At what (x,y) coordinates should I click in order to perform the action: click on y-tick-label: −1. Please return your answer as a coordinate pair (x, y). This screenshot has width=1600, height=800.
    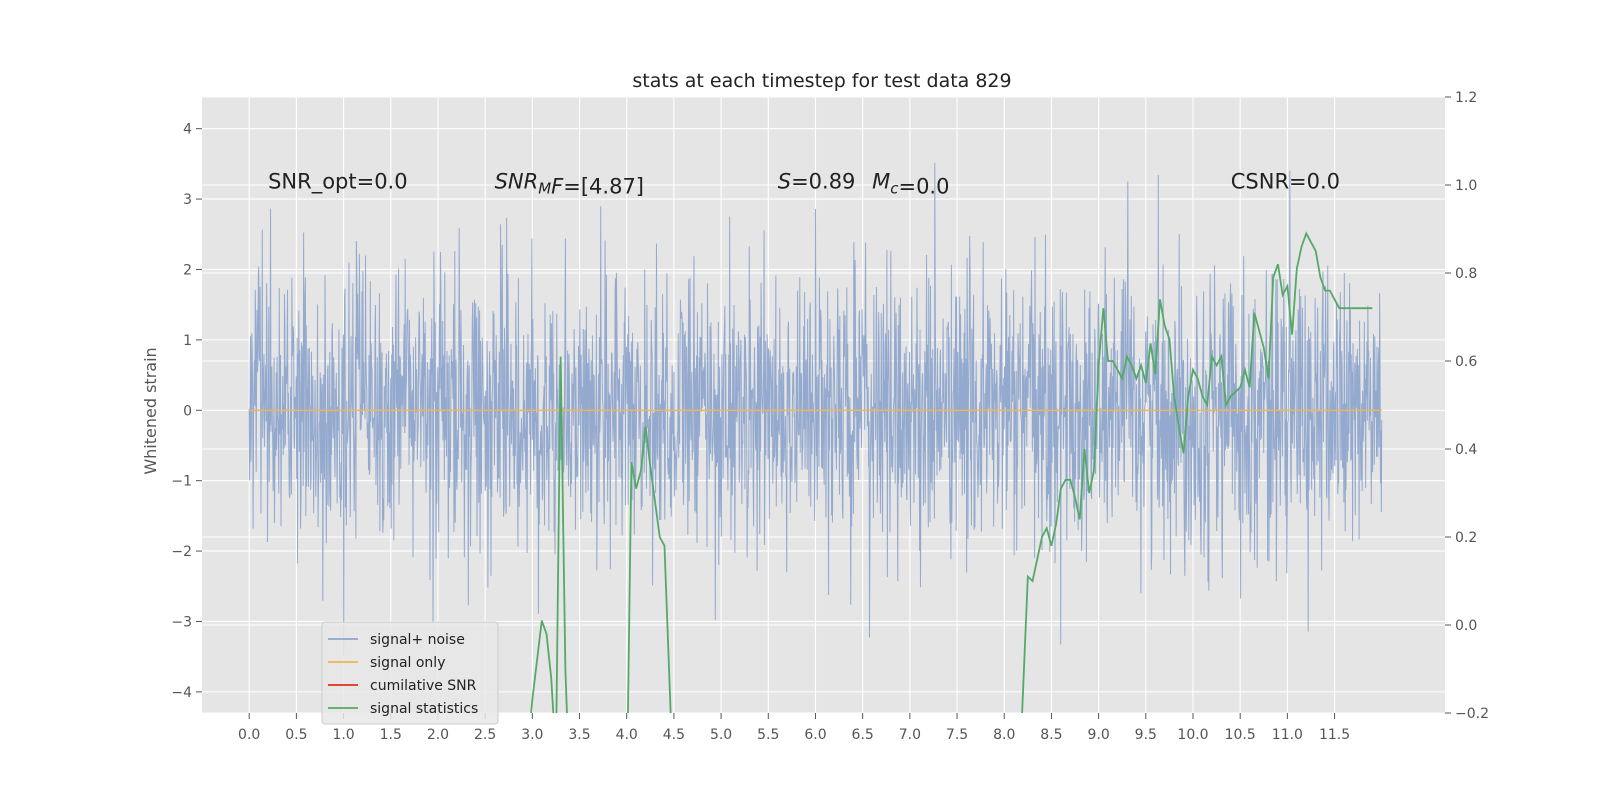
    Looking at the image, I should click on (181, 482).